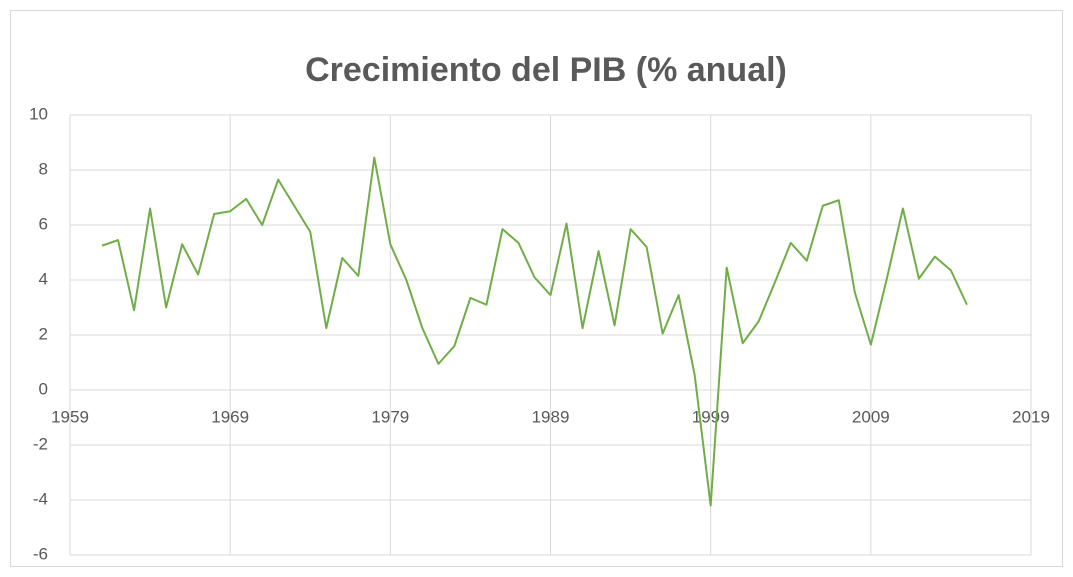  Describe the element at coordinates (43, 333) in the screenshot. I see `y-tick-label: 2` at that location.